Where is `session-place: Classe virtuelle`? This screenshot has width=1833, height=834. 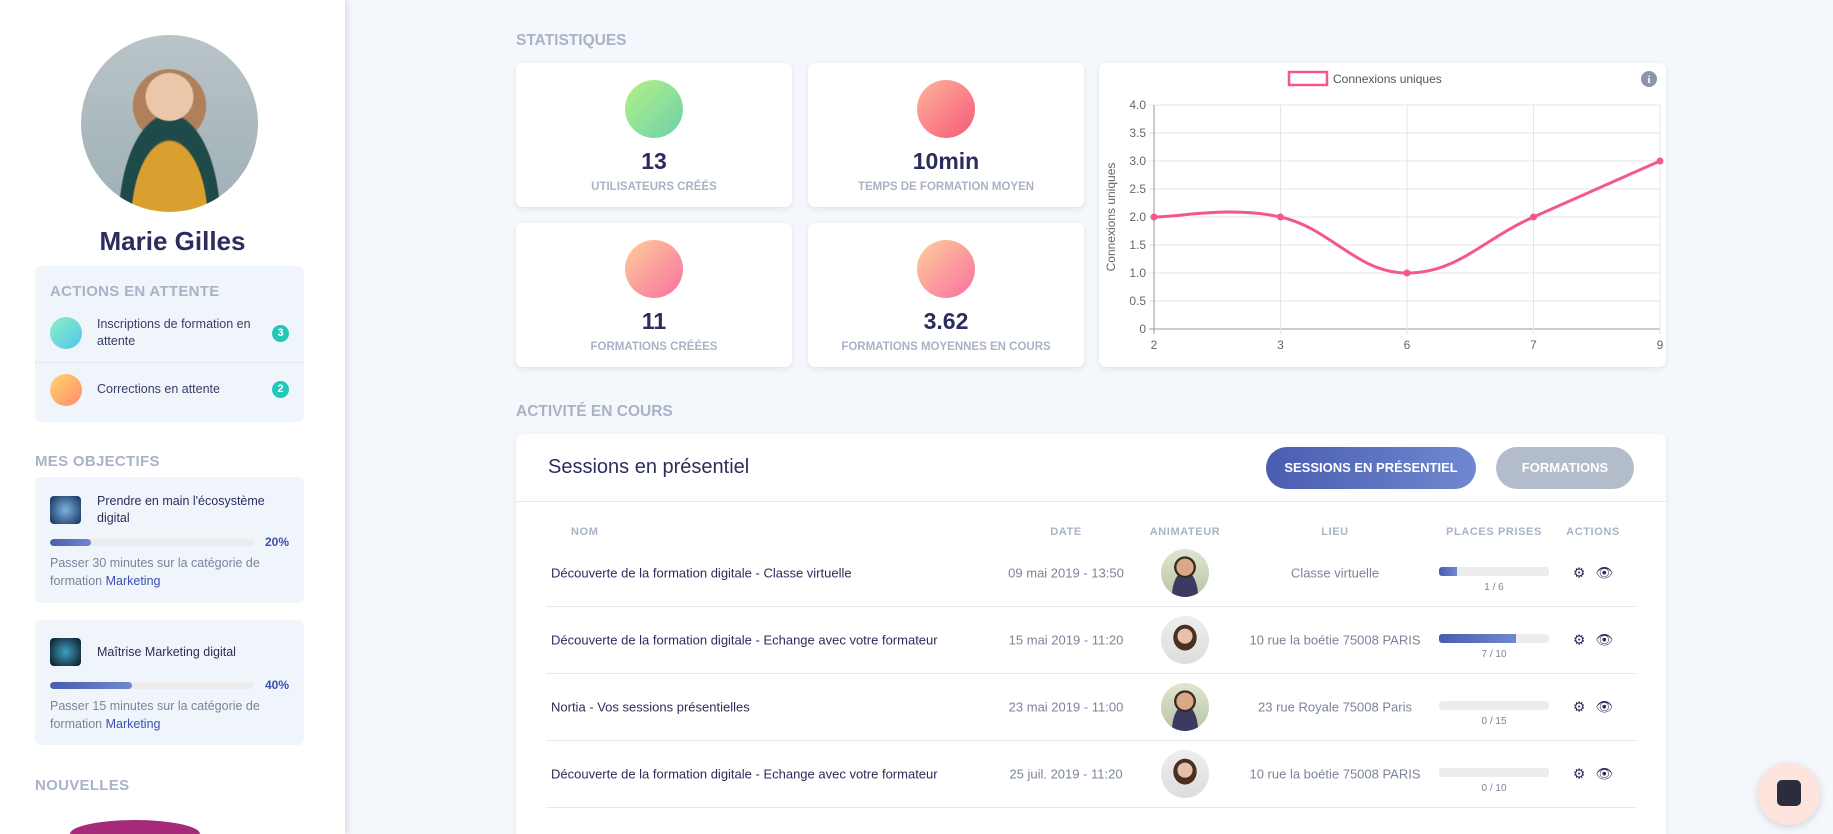 session-place: Classe virtuelle is located at coordinates (1335, 573).